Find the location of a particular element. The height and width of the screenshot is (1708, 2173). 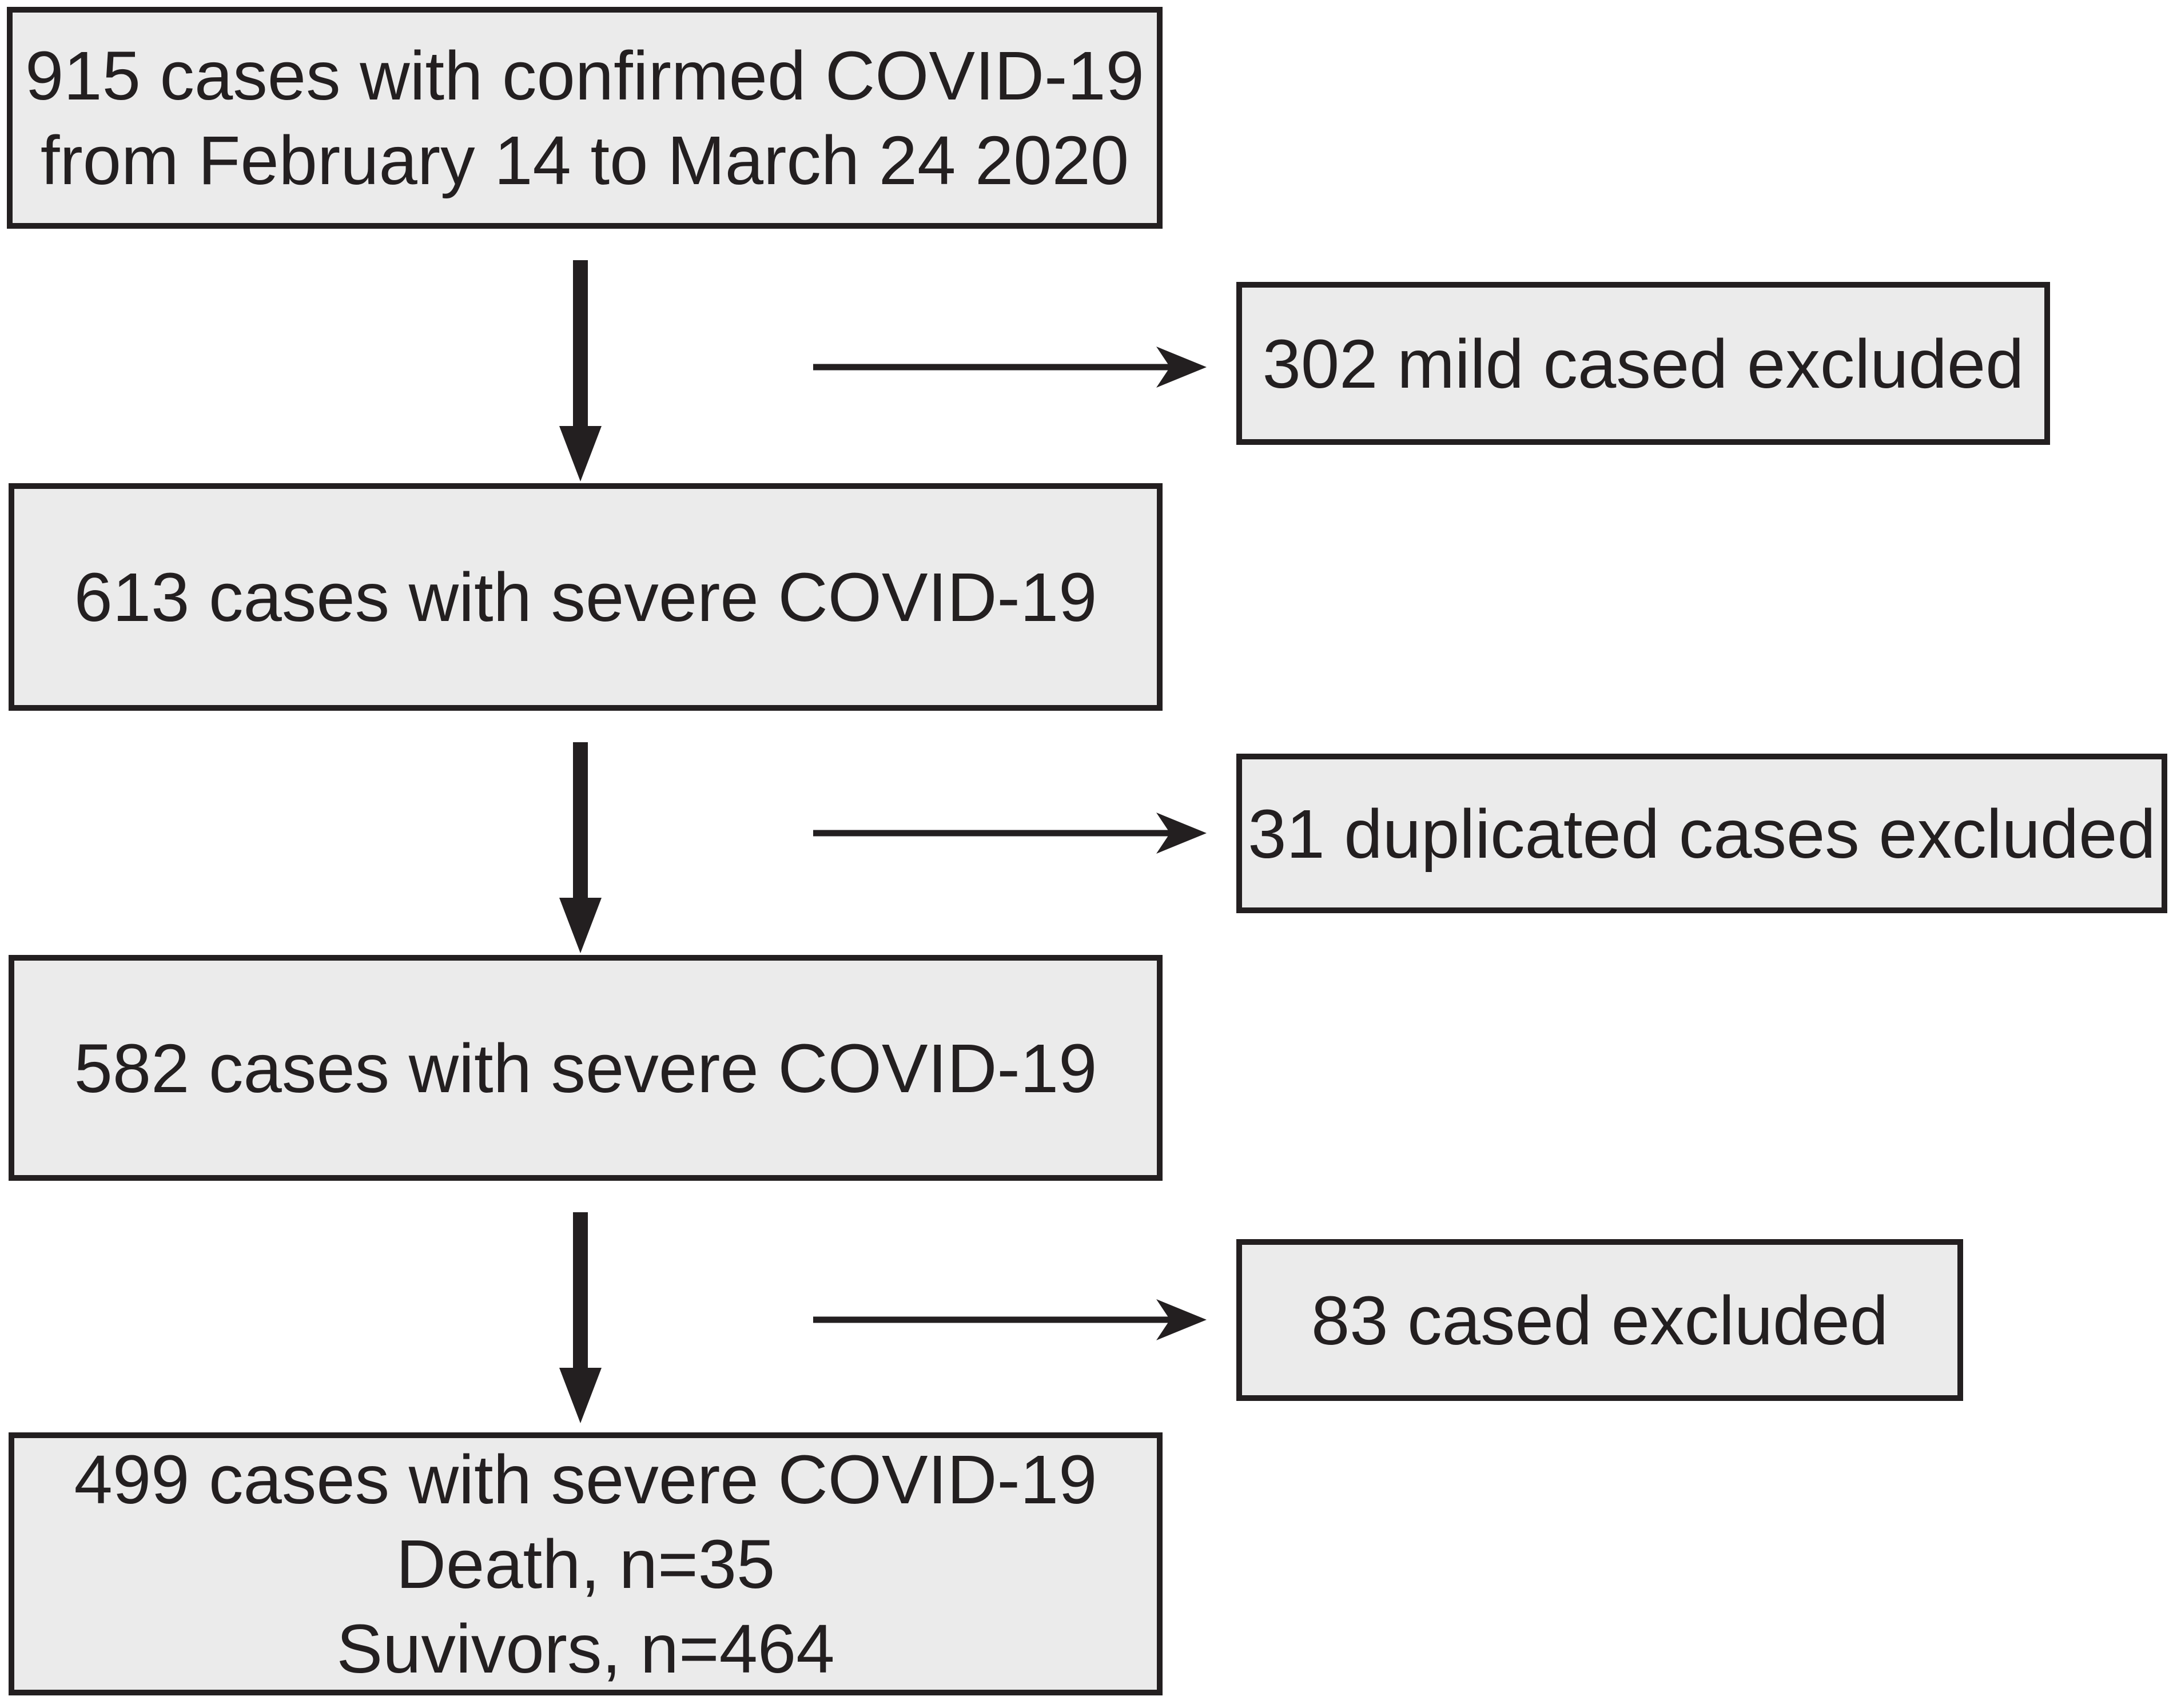

box-duplicated-excluded-label: 31 duplicated cases excluded is located at coordinates (1702, 833).